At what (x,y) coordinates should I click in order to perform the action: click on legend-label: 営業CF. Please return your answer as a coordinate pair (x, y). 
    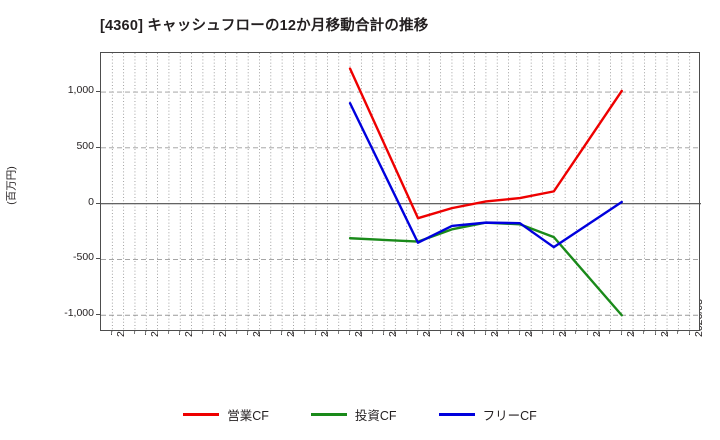
    Looking at the image, I should click on (248, 416).